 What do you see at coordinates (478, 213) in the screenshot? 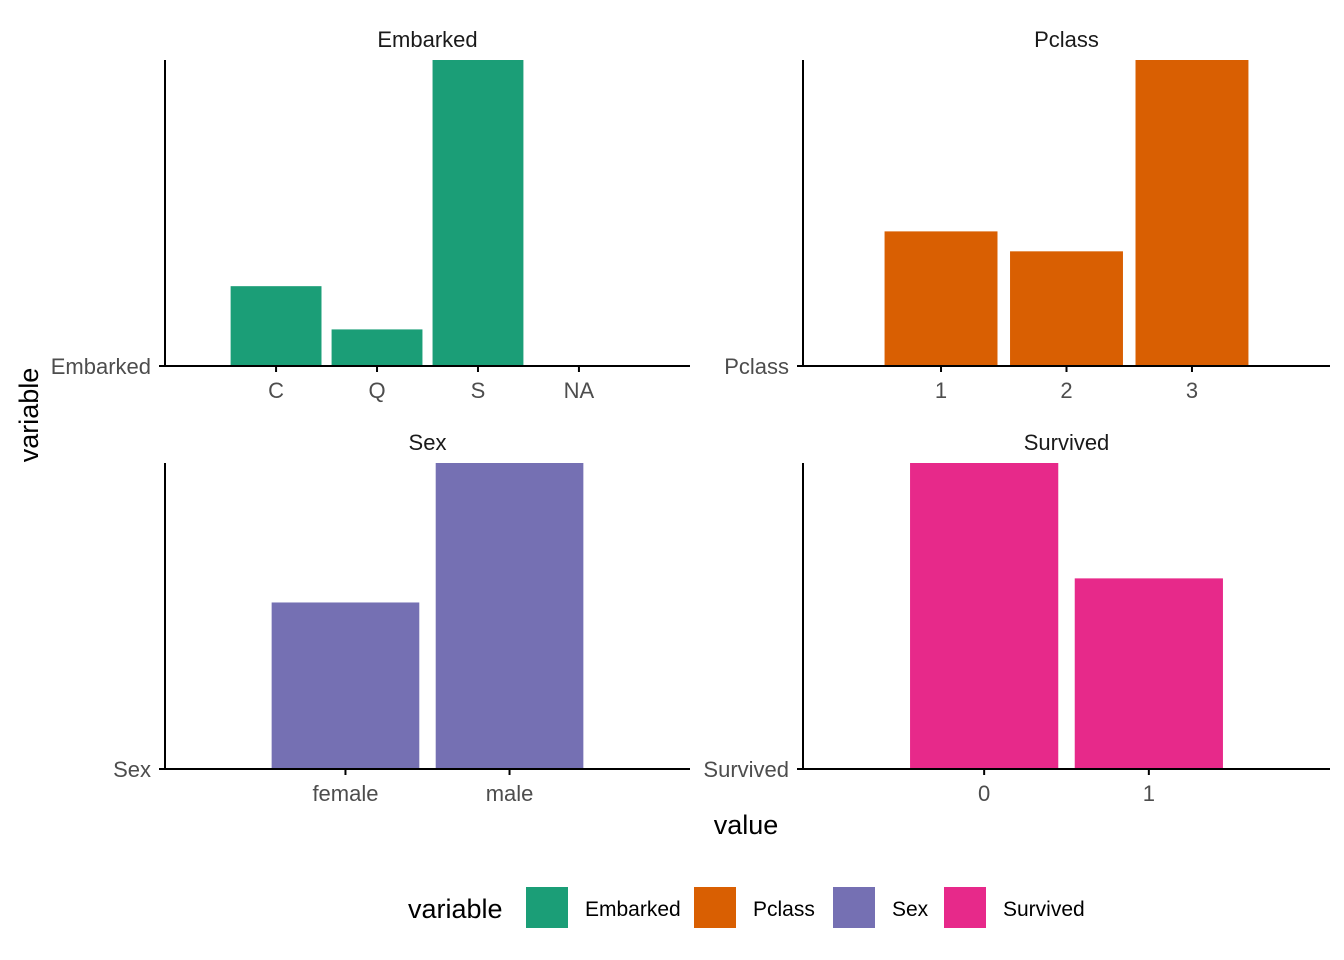
I see `bar-embarked-s` at bounding box center [478, 213].